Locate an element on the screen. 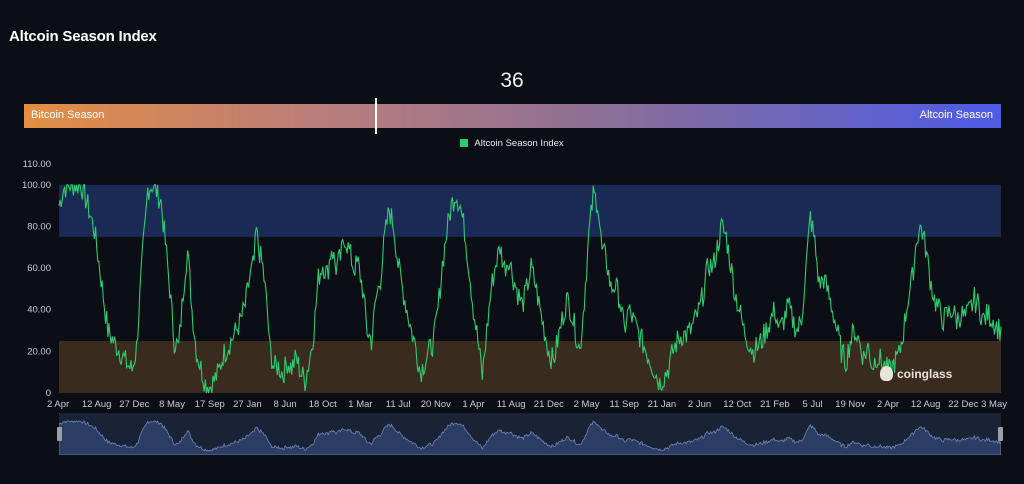  x-tick-label: 22 Dec is located at coordinates (963, 404).